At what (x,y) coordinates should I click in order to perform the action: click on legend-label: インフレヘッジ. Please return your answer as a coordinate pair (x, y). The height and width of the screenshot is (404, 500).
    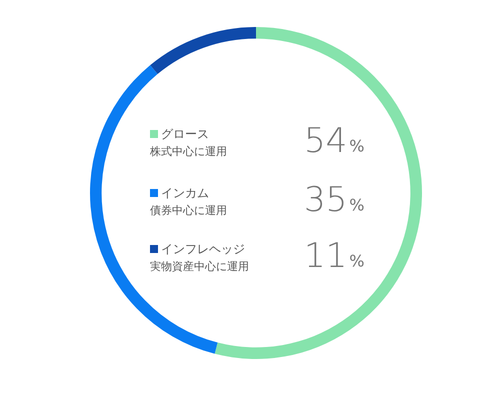
    Looking at the image, I should click on (203, 249).